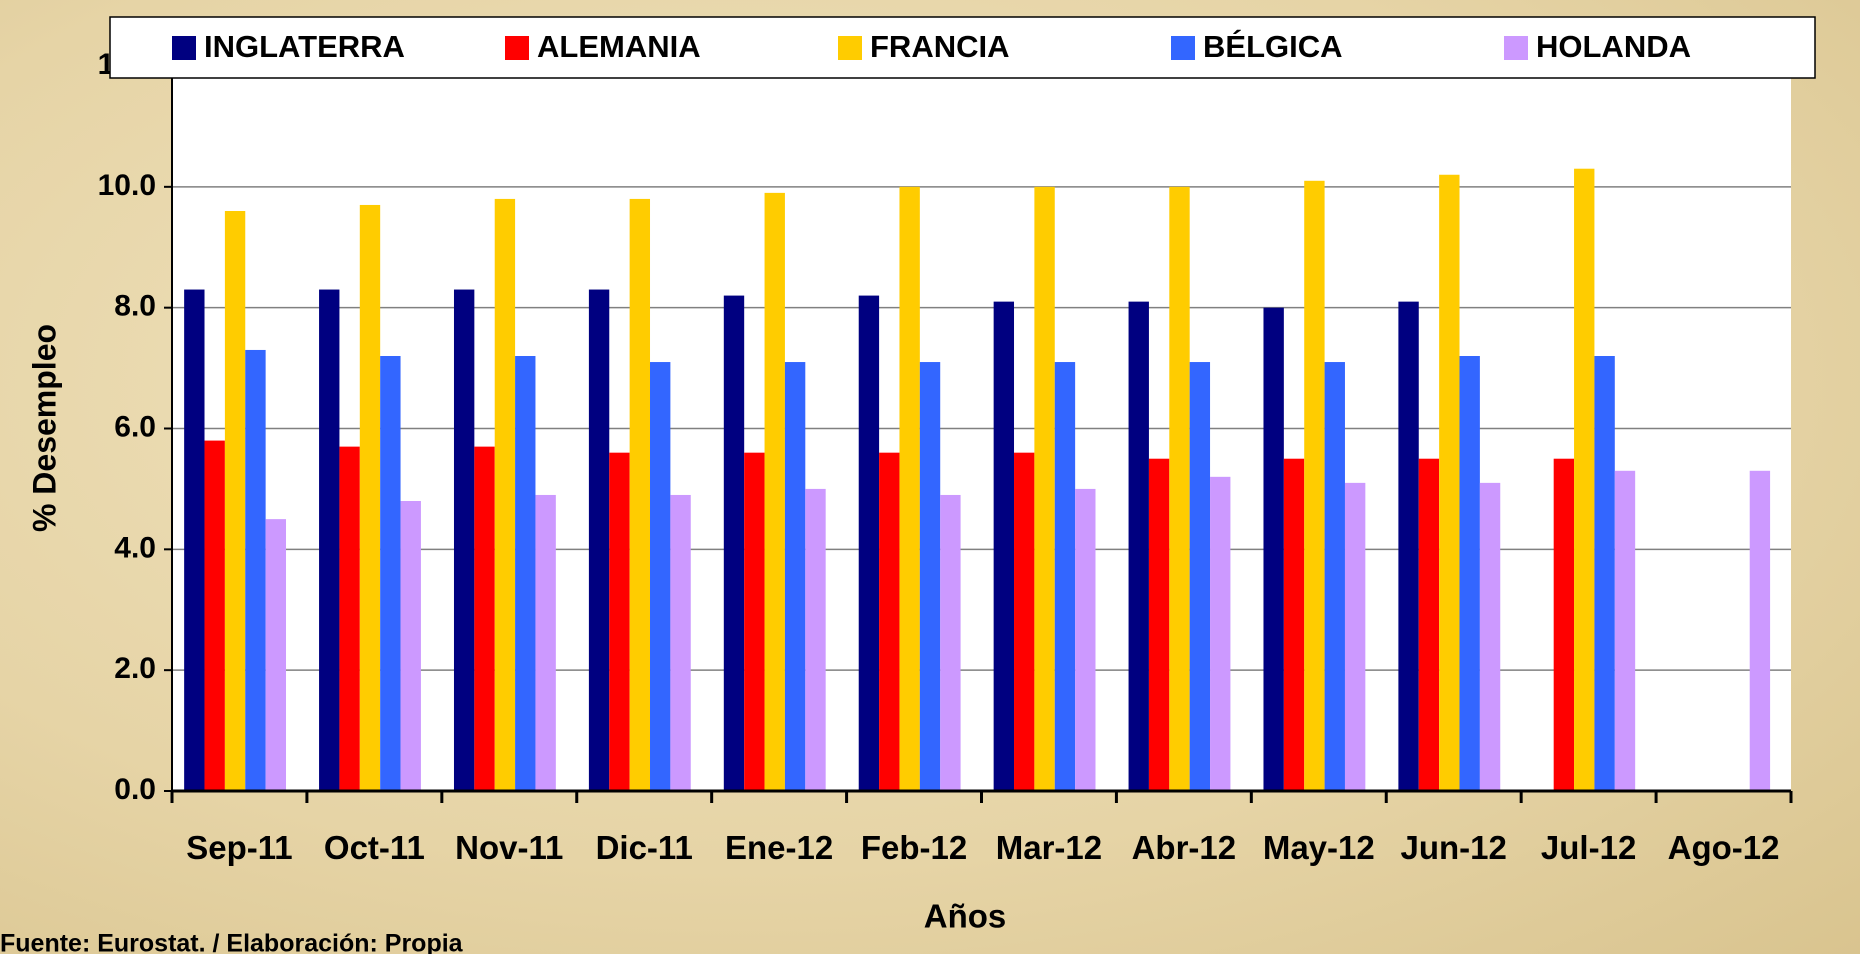 The height and width of the screenshot is (954, 1860). Describe the element at coordinates (135, 426) in the screenshot. I see `y-tick-label: 6.0` at that location.